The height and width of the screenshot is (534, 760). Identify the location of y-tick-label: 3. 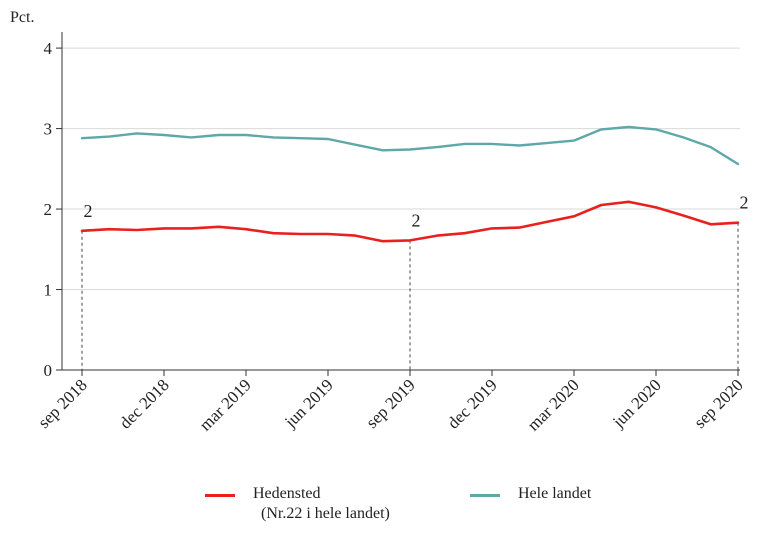
(48, 129).